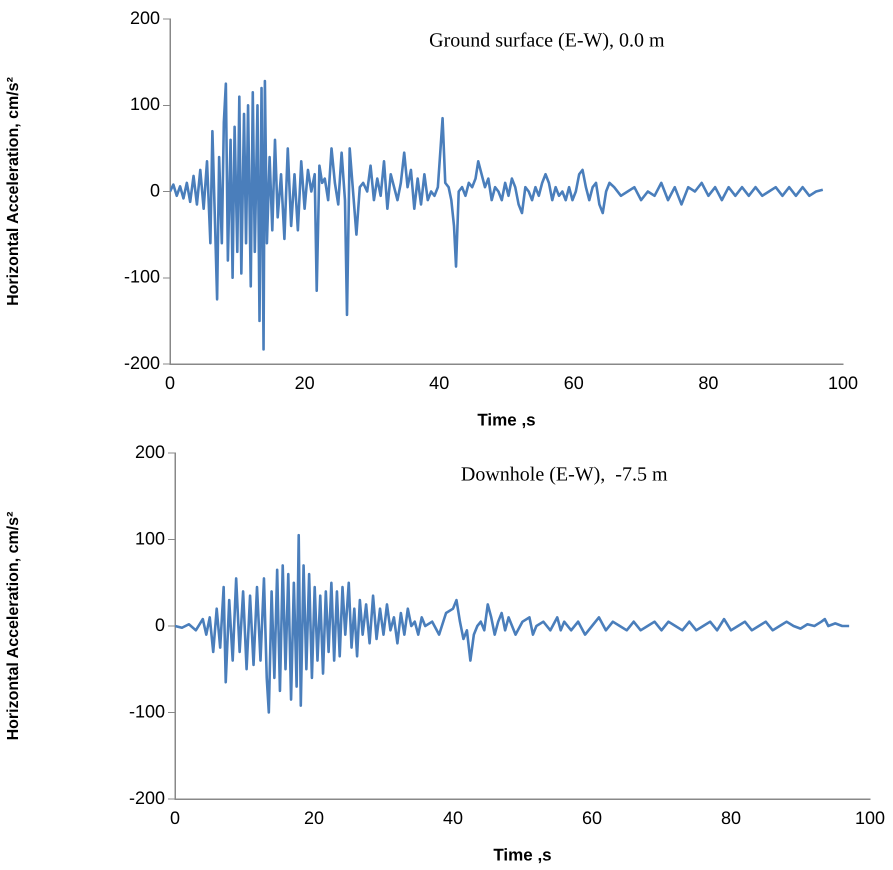 This screenshot has height=870, width=893. What do you see at coordinates (547, 40) in the screenshot?
I see `text: Ground surface (E-W), 0.0 m` at bounding box center [547, 40].